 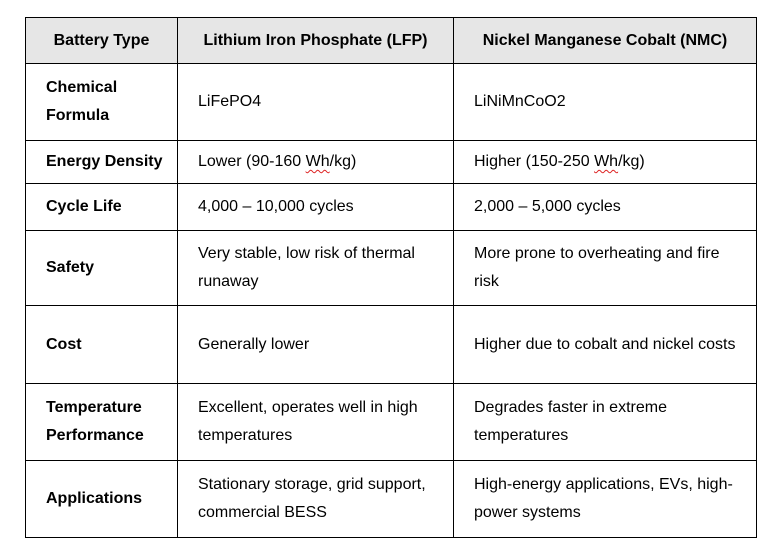 I want to click on nmc-cell: Higher due to cobalt and nickel costs, so click(x=605, y=344).